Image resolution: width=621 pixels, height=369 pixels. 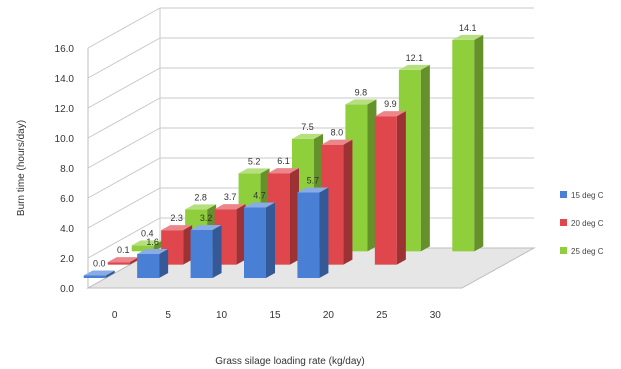 What do you see at coordinates (283, 161) in the screenshot?
I see `data-label: 6.1` at bounding box center [283, 161].